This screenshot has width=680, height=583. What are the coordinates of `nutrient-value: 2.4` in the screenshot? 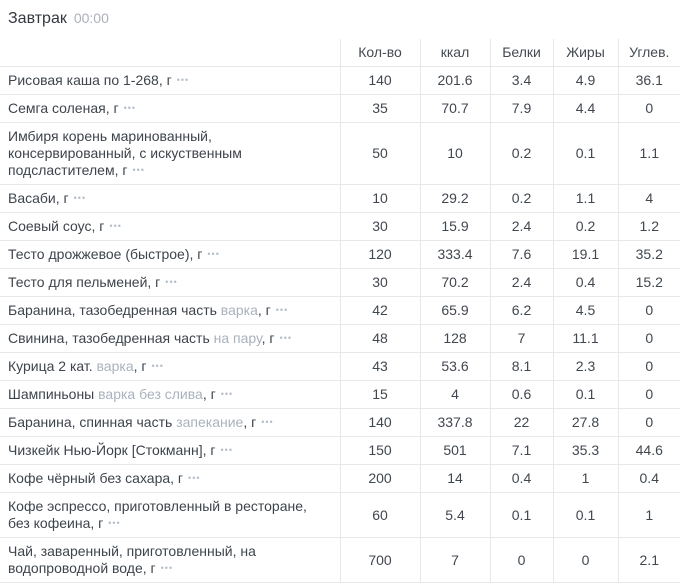 It's located at (521, 226).